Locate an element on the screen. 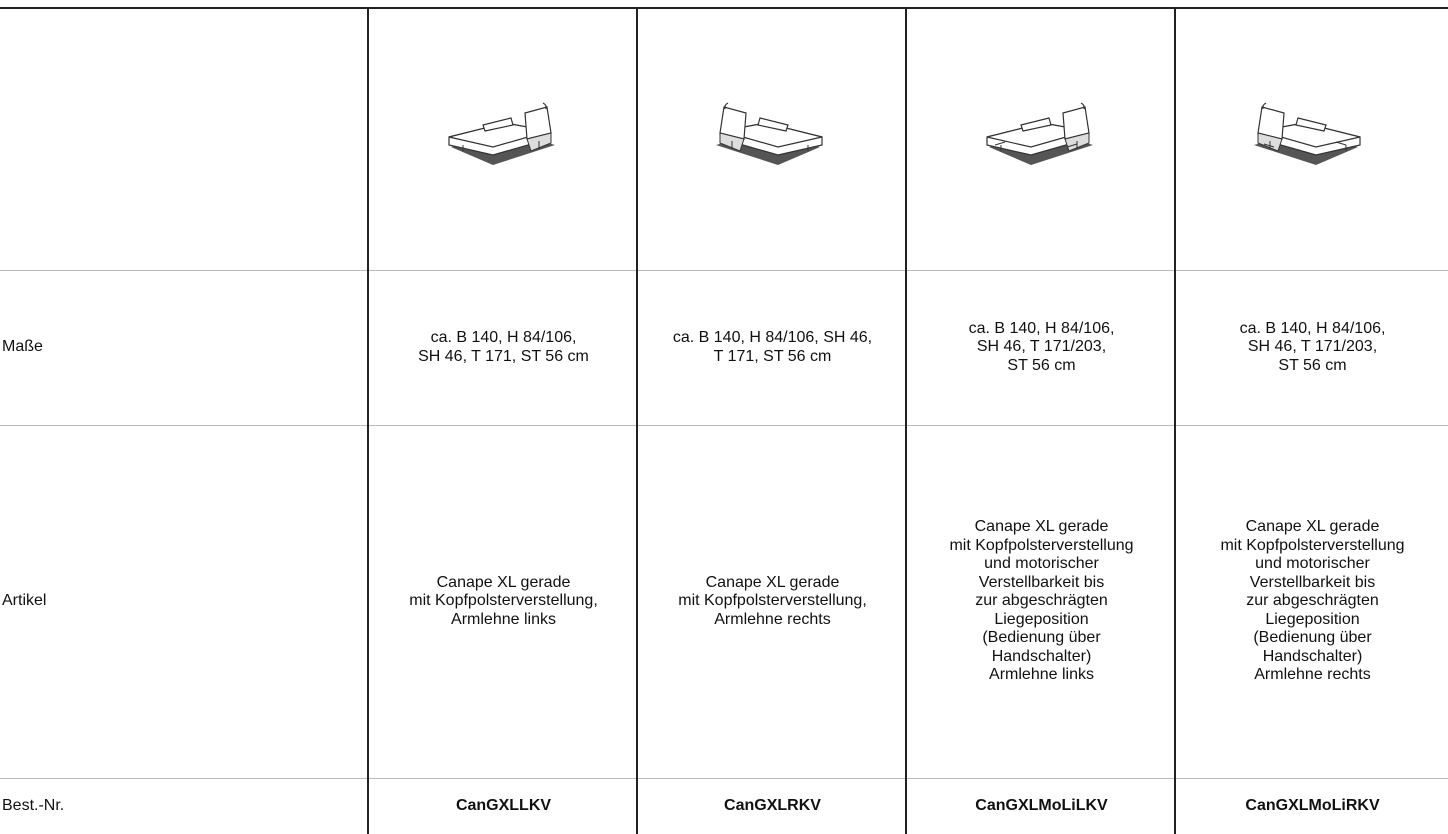  table-cell: CanGXLMoLiRKV is located at coordinates (1312, 806).